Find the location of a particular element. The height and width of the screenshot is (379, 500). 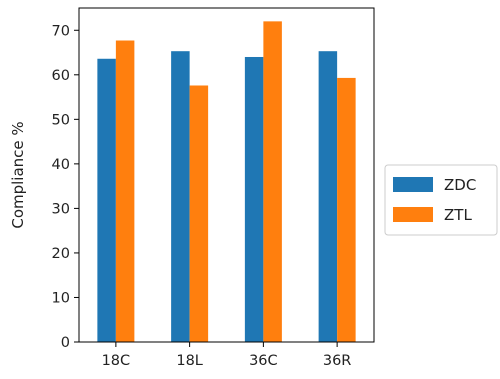

bar-zdc-18l is located at coordinates (180, 197).